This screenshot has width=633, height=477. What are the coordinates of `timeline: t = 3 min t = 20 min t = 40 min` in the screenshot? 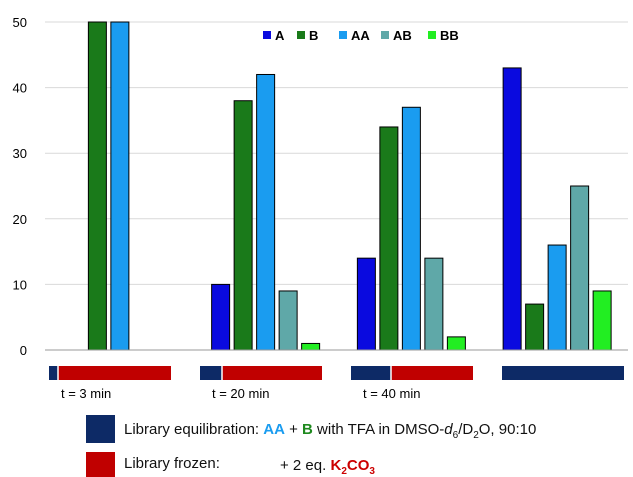 It's located at (336, 383).